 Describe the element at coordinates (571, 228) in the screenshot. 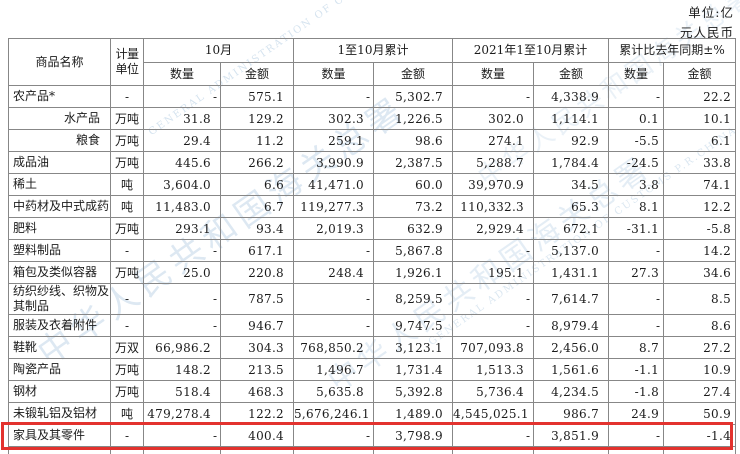

I see `value-cell: 672.1` at that location.